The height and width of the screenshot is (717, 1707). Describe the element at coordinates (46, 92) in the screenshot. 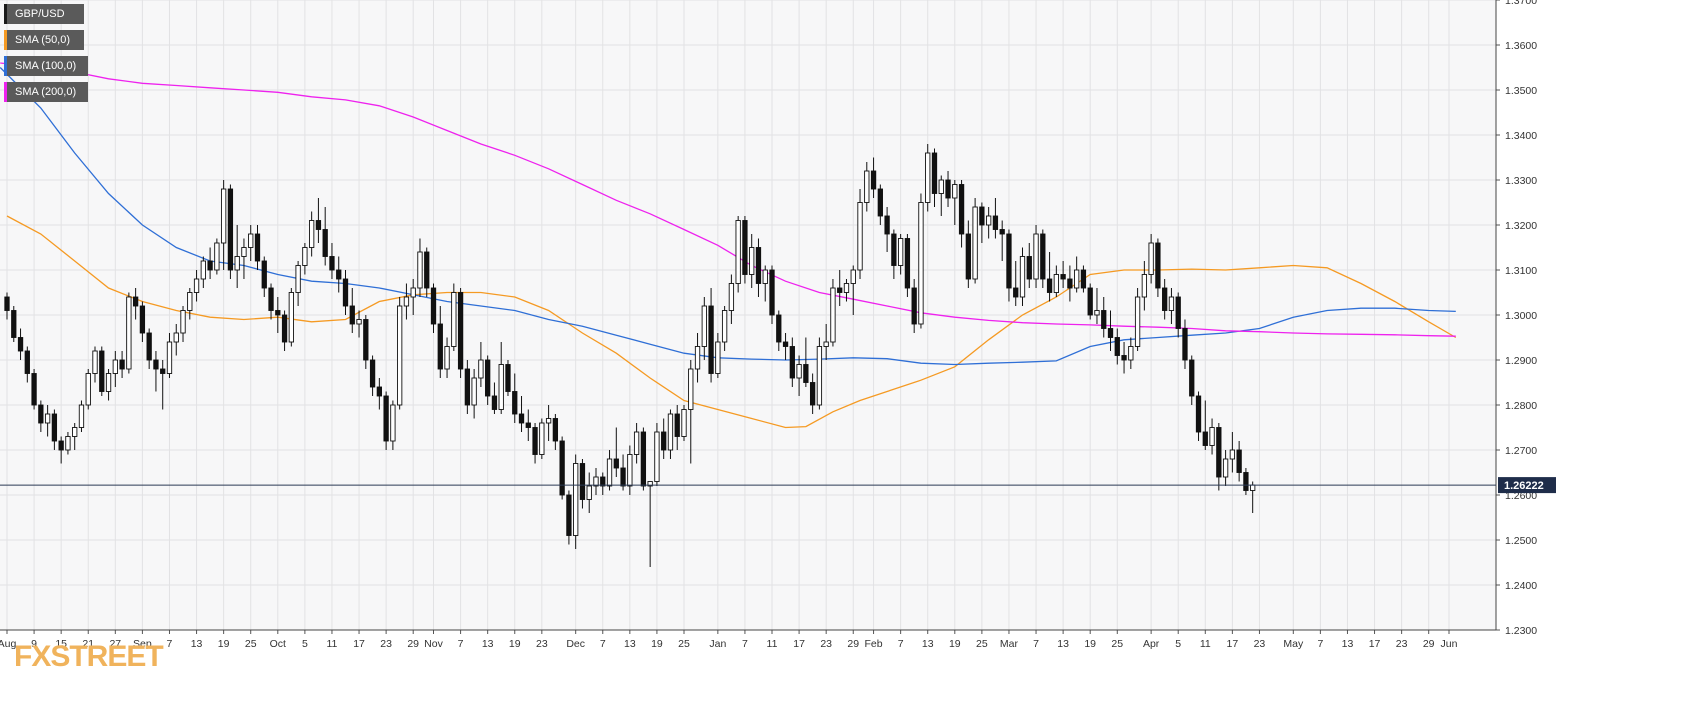

I see `legend-sma200: SMA (200,0)` at that location.